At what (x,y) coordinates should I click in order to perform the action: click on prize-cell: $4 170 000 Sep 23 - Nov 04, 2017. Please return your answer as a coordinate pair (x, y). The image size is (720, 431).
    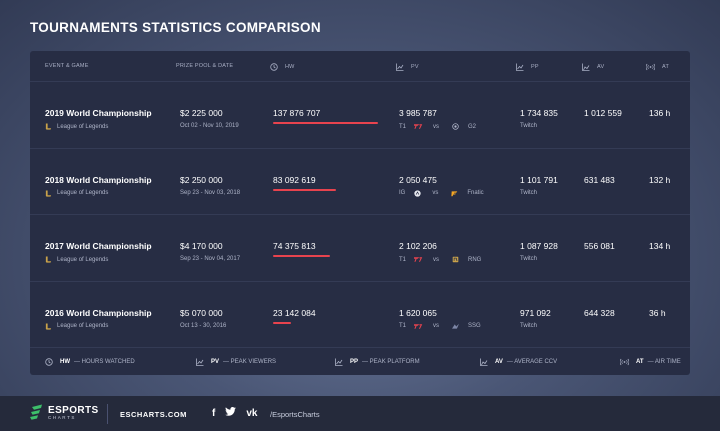
    Looking at the image, I should click on (210, 251).